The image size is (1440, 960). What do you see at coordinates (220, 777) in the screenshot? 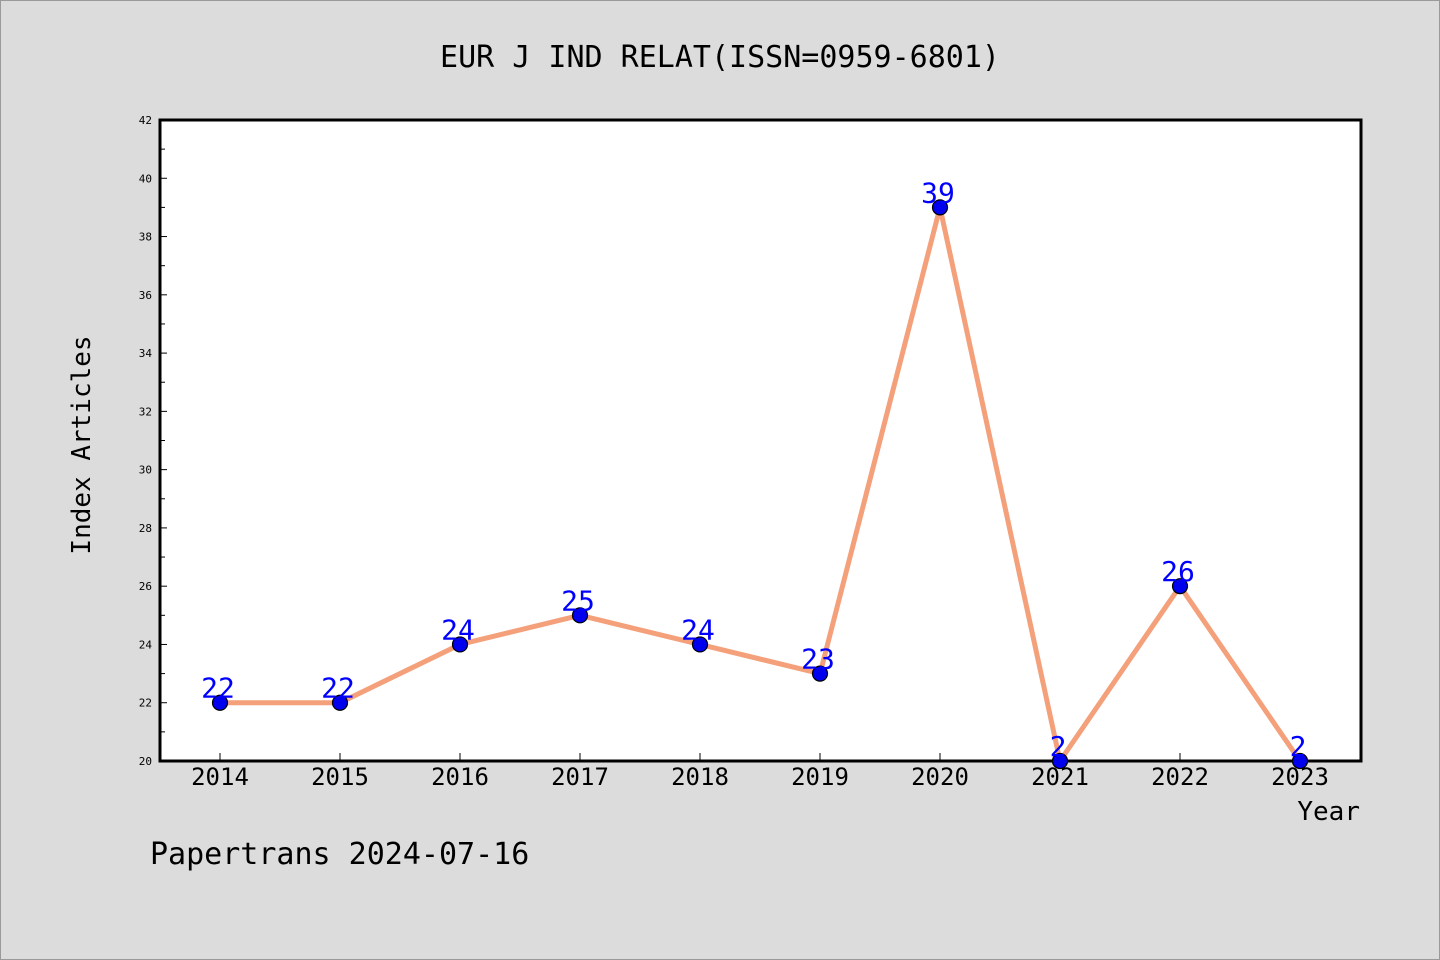
I see `x-tick-label: 2014` at bounding box center [220, 777].